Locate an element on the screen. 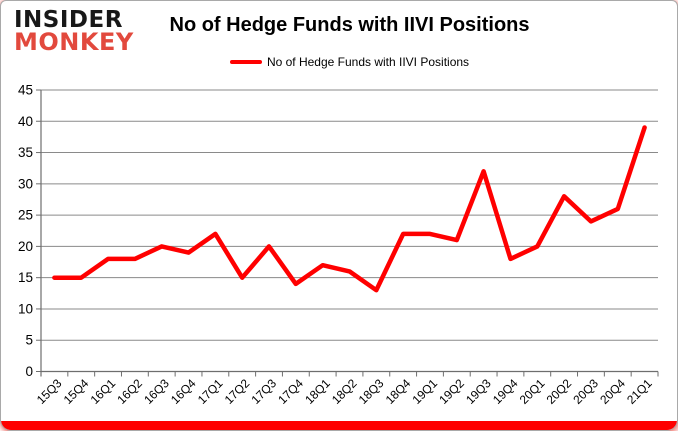 The image size is (678, 431). y-axis-label: 5 is located at coordinates (29, 340).